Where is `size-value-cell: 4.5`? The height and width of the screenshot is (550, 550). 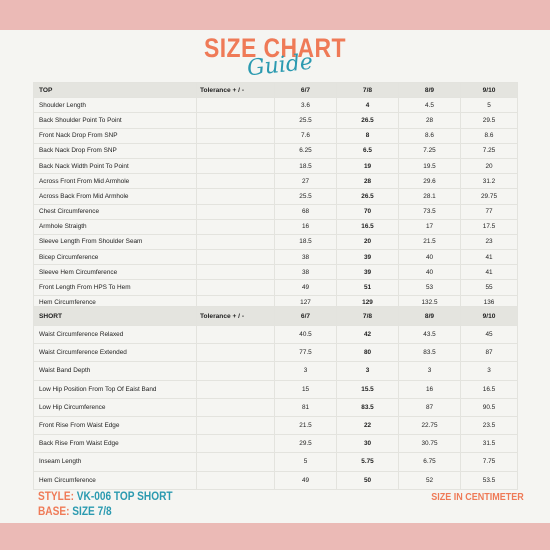
size-value-cell: 4.5 is located at coordinates (429, 105).